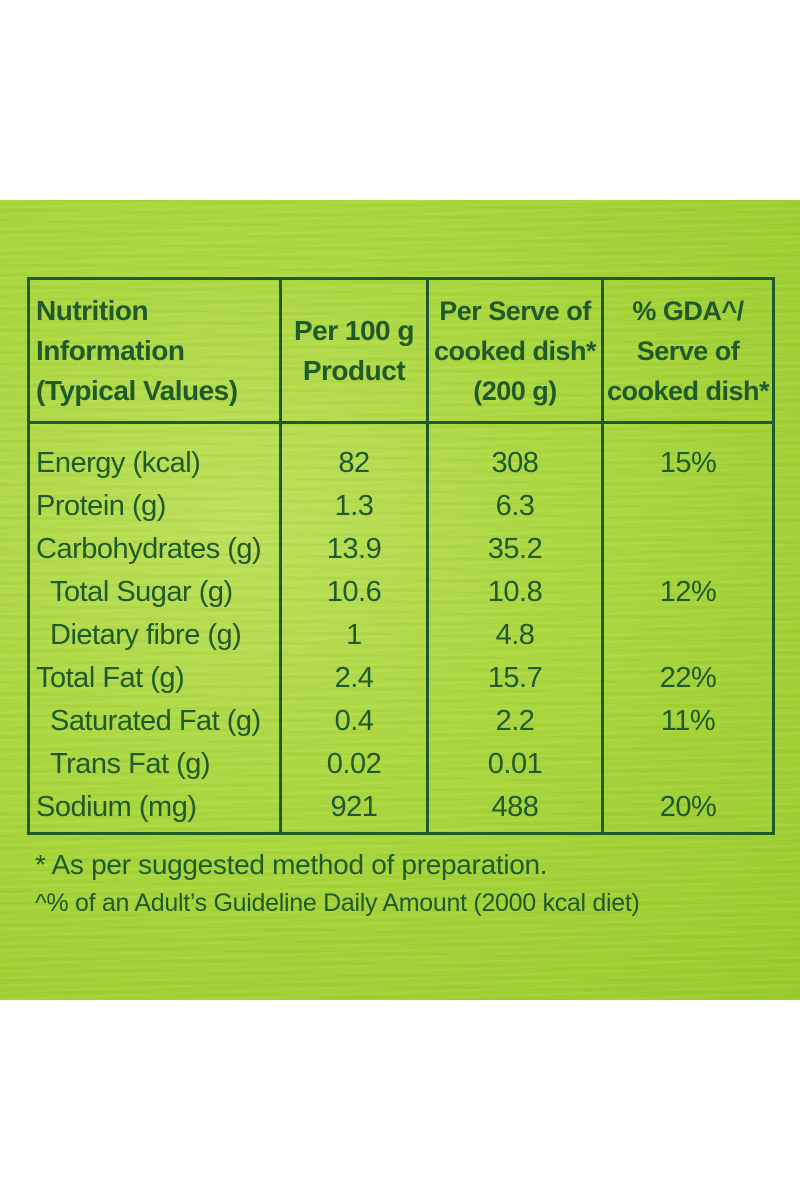  What do you see at coordinates (354, 635) in the screenshot?
I see `per-100g-value: 1` at bounding box center [354, 635].